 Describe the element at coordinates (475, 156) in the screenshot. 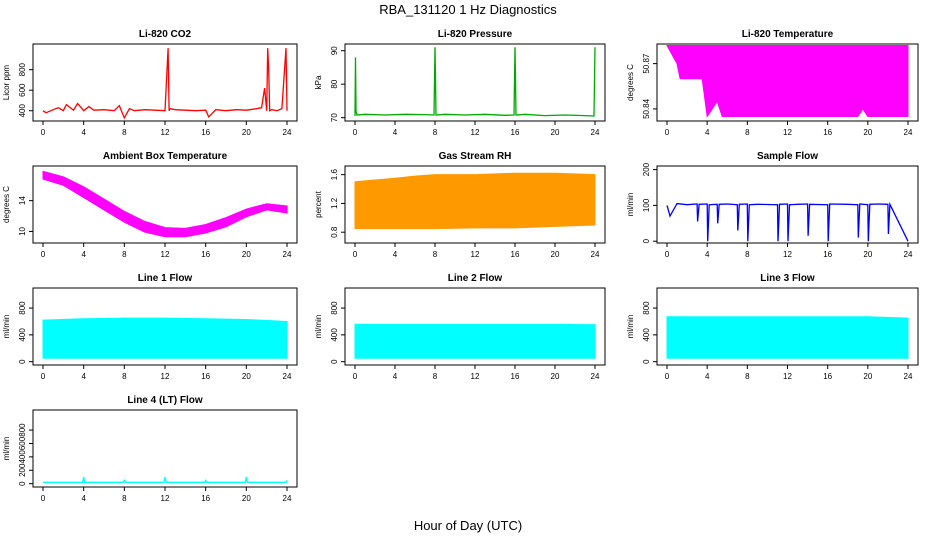

I see `gas-rh-title: Gas Stream RH` at that location.